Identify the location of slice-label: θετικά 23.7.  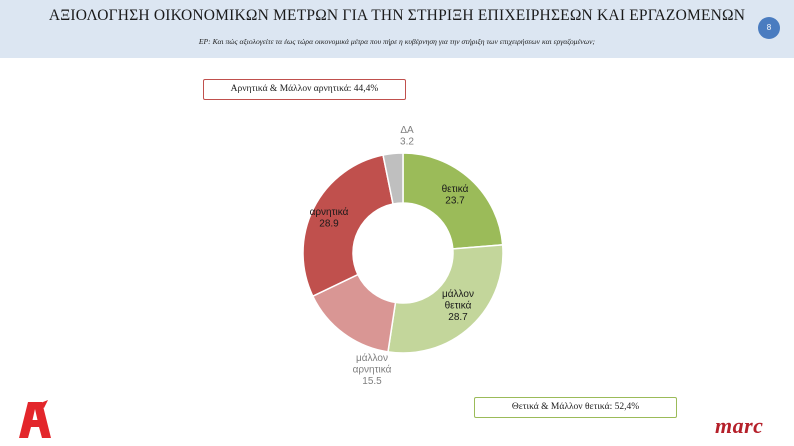
(455, 195).